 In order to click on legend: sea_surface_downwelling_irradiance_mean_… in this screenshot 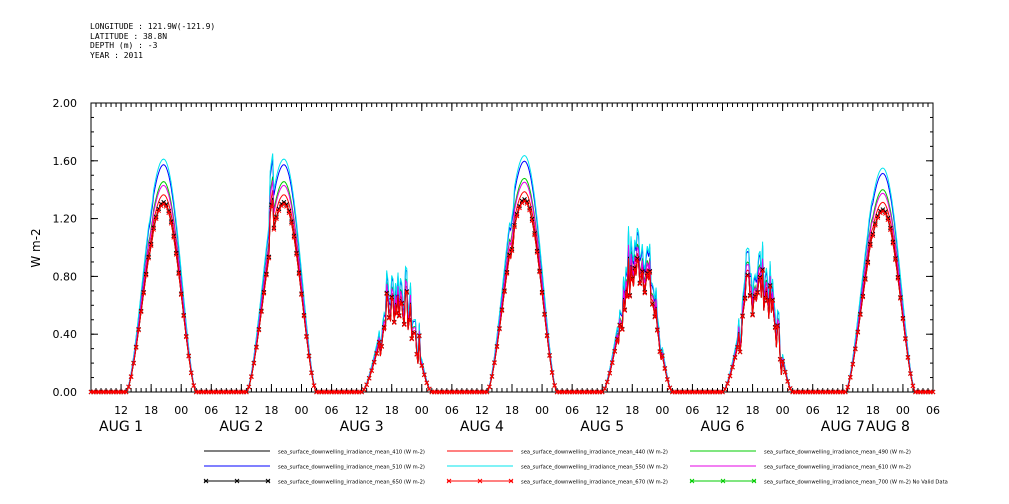, I will do `click(575, 468)`.